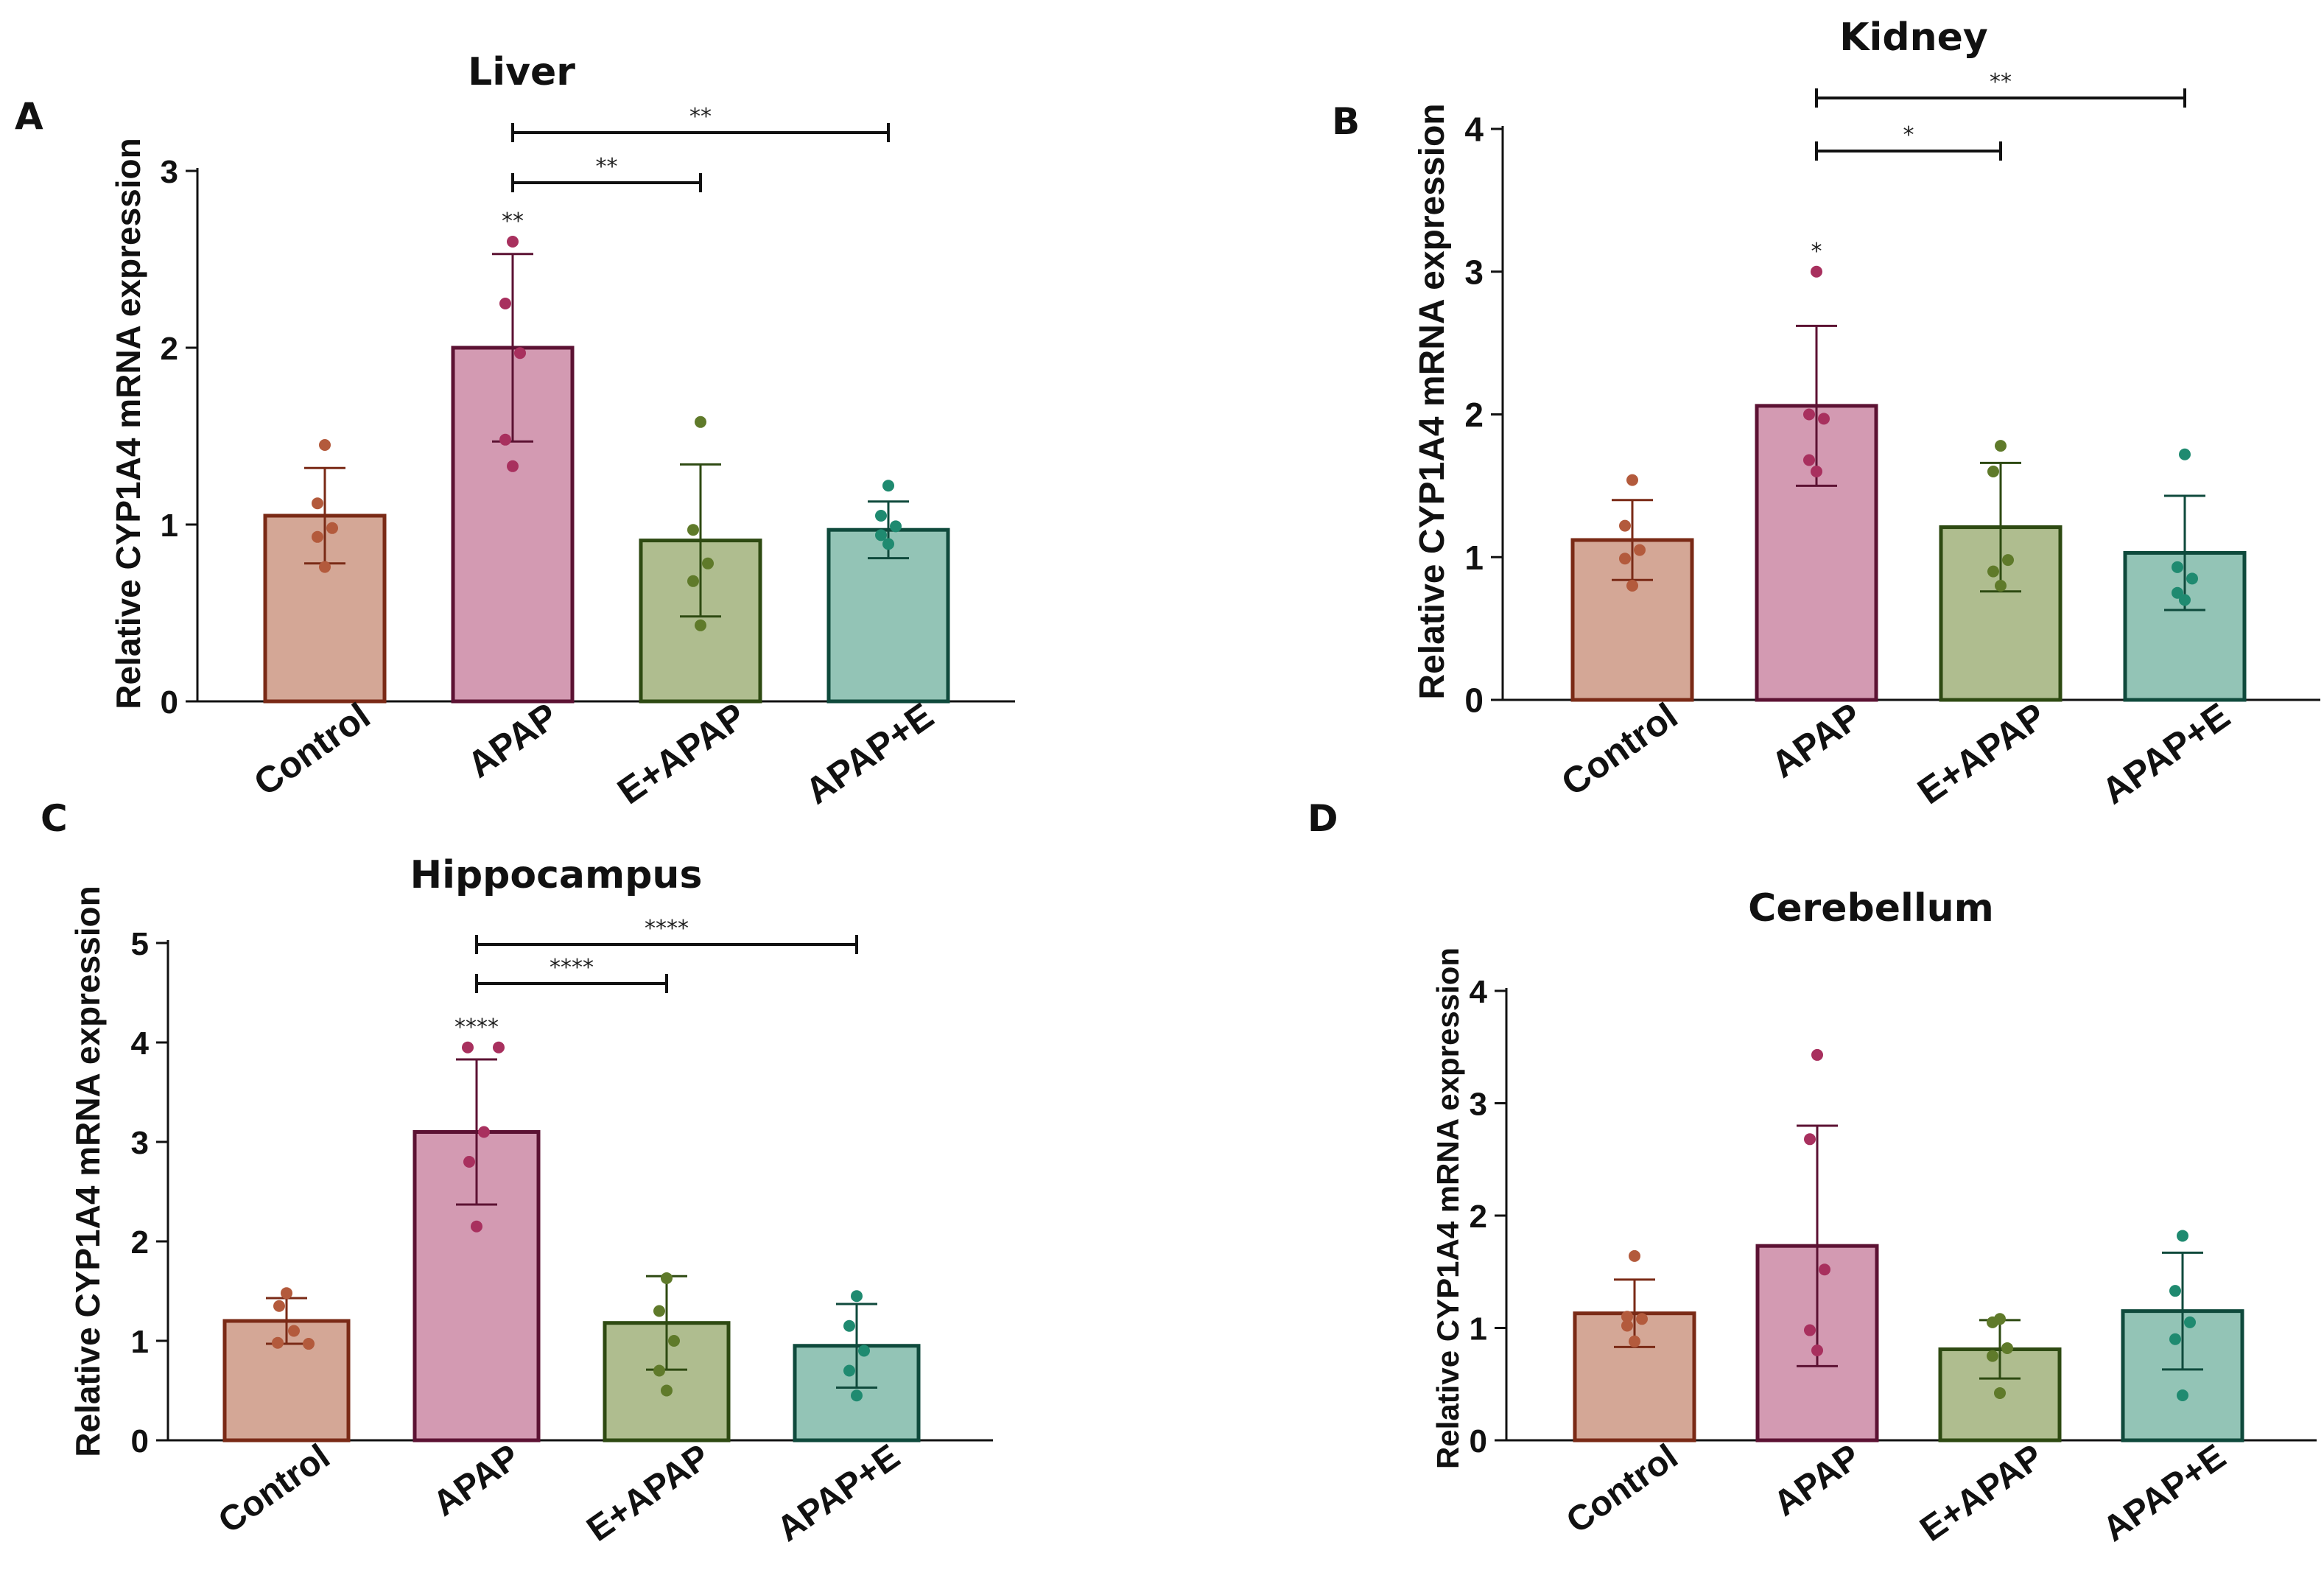  I want to click on bracket-label: **, so click(2001, 82).